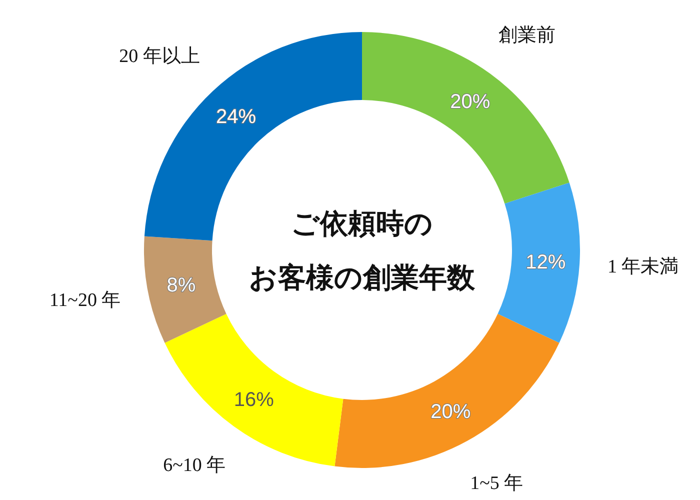  What do you see at coordinates (159, 57) in the screenshot?
I see `slice-label: 20 年以上` at bounding box center [159, 57].